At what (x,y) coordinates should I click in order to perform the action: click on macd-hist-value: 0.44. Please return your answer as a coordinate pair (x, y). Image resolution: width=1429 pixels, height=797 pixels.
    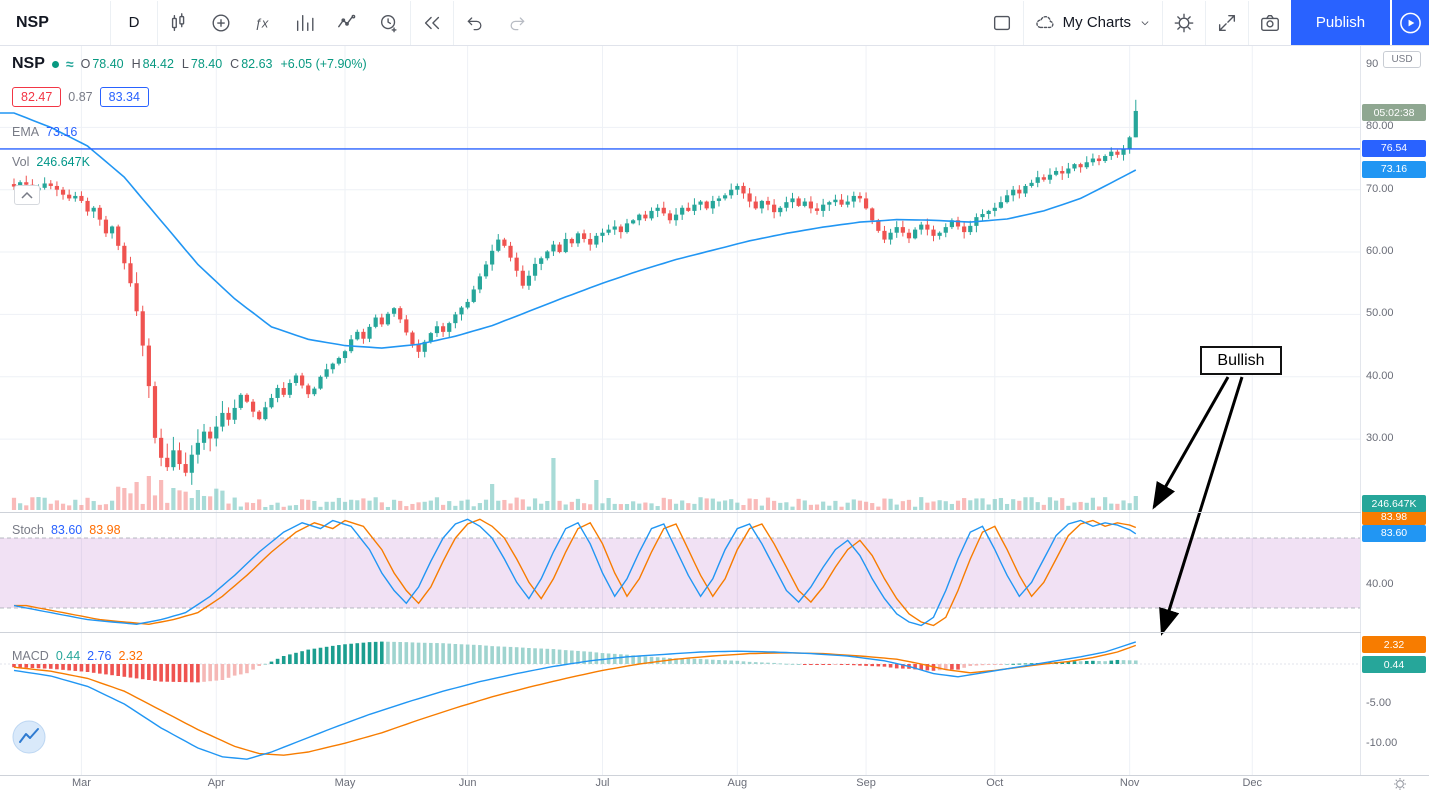
    Looking at the image, I should click on (68, 656).